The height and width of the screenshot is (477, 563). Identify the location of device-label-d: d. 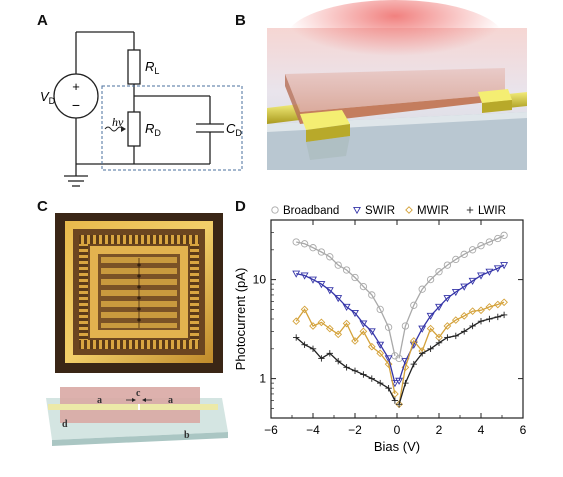
(65, 424).